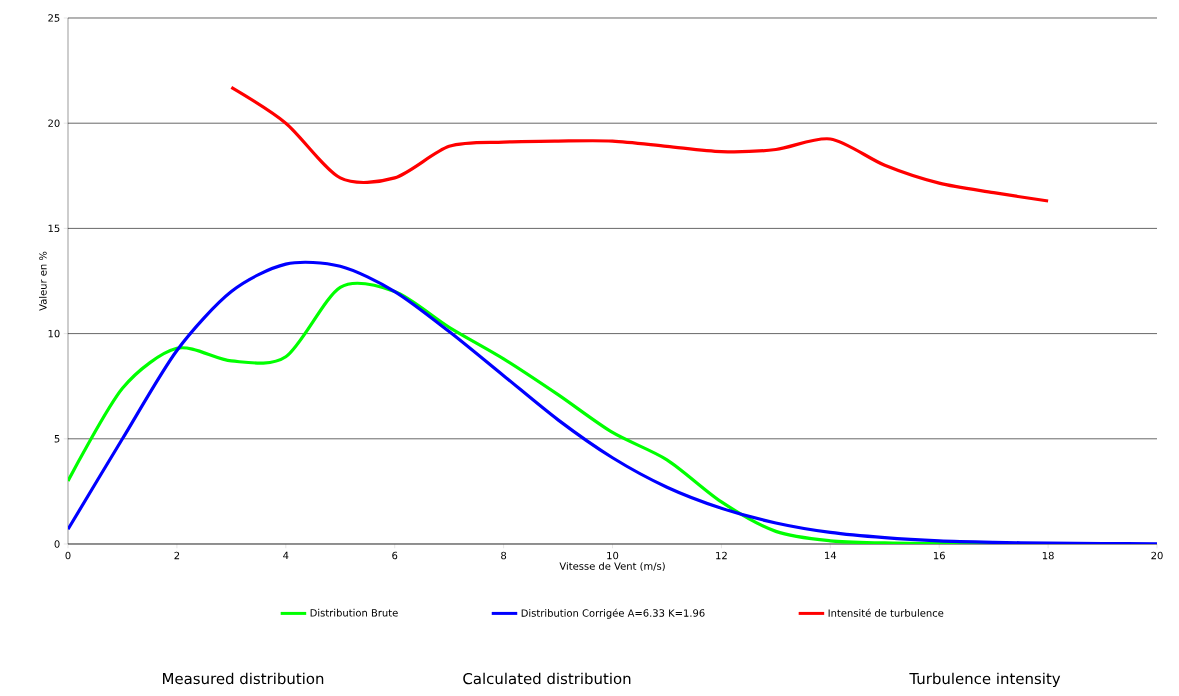  I want to click on y-axis-title: Valeur en %, so click(42, 281).